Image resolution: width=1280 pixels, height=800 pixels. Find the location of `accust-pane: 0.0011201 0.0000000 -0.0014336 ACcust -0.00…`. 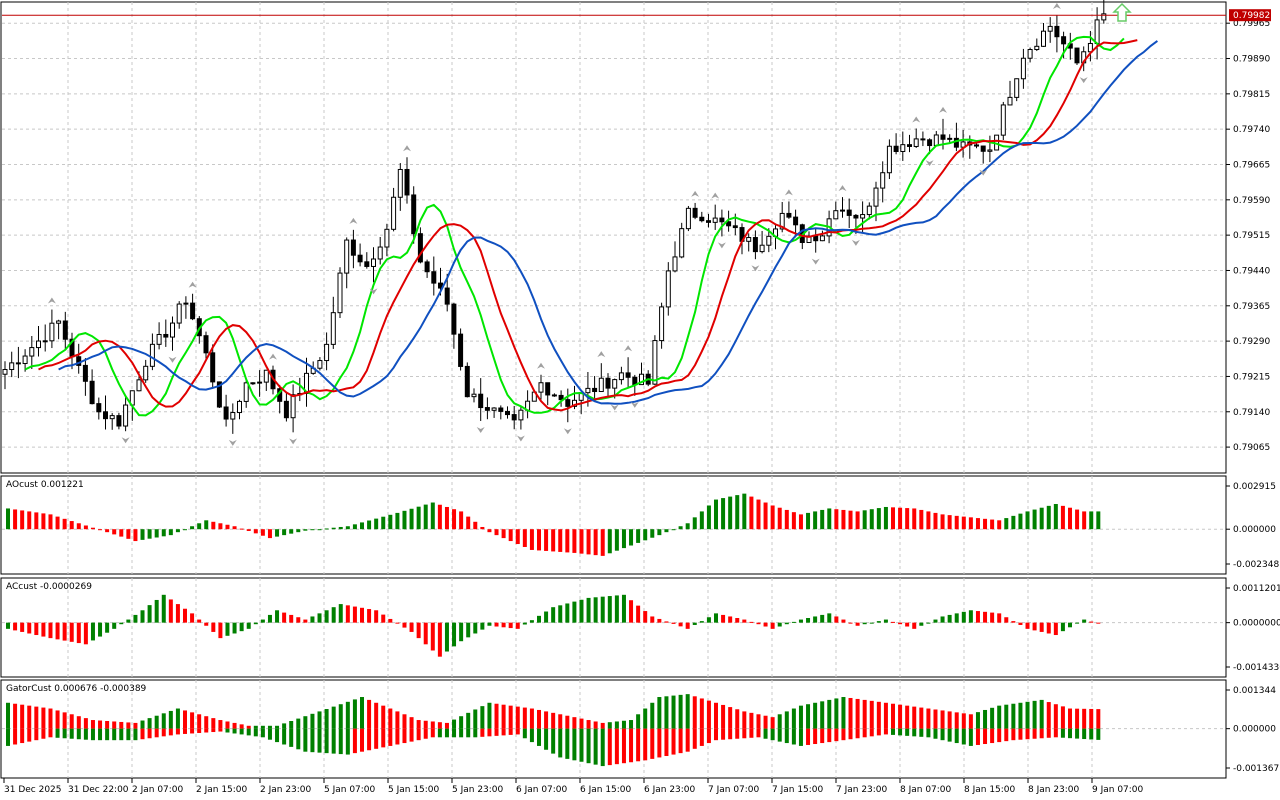

accust-pane: 0.0011201 0.0000000 -0.0014336 ACcust -0.00… is located at coordinates (640, 627).